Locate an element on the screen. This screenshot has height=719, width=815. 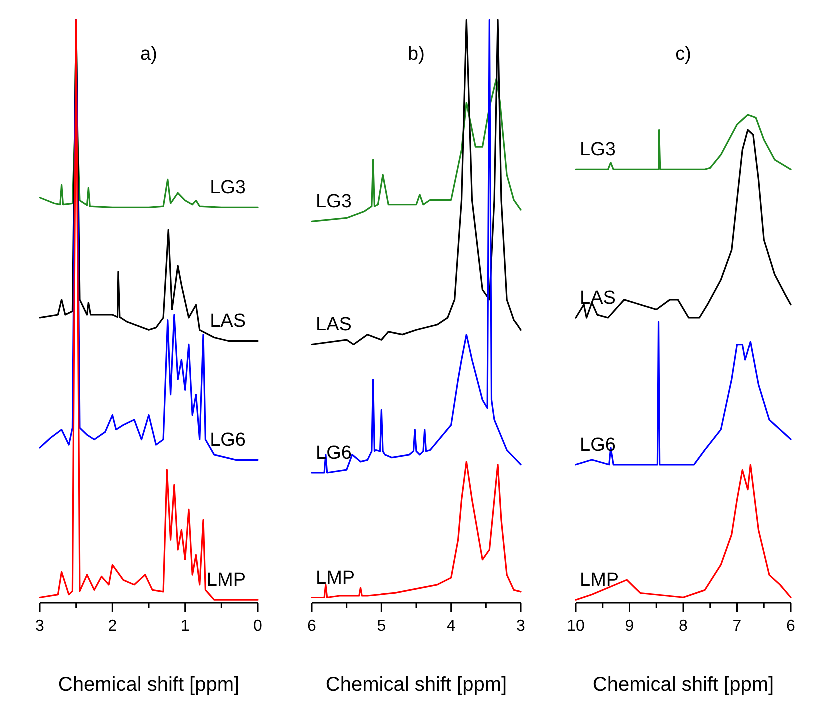
chart-title: c) is located at coordinates (684, 54).